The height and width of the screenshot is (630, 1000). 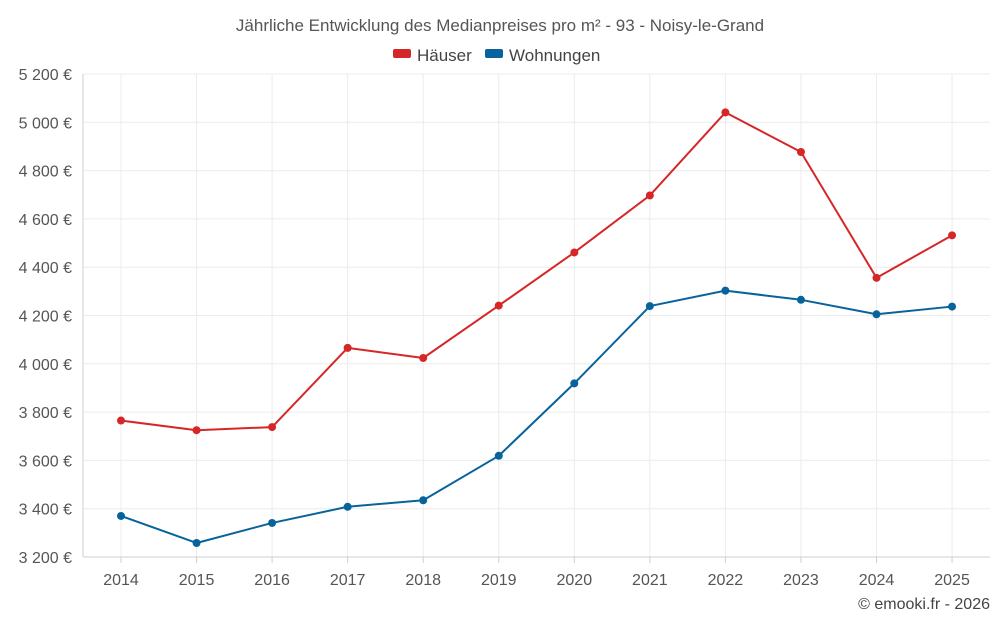 I want to click on legend-label-wohnungen: Wohnungen, so click(x=554, y=55).